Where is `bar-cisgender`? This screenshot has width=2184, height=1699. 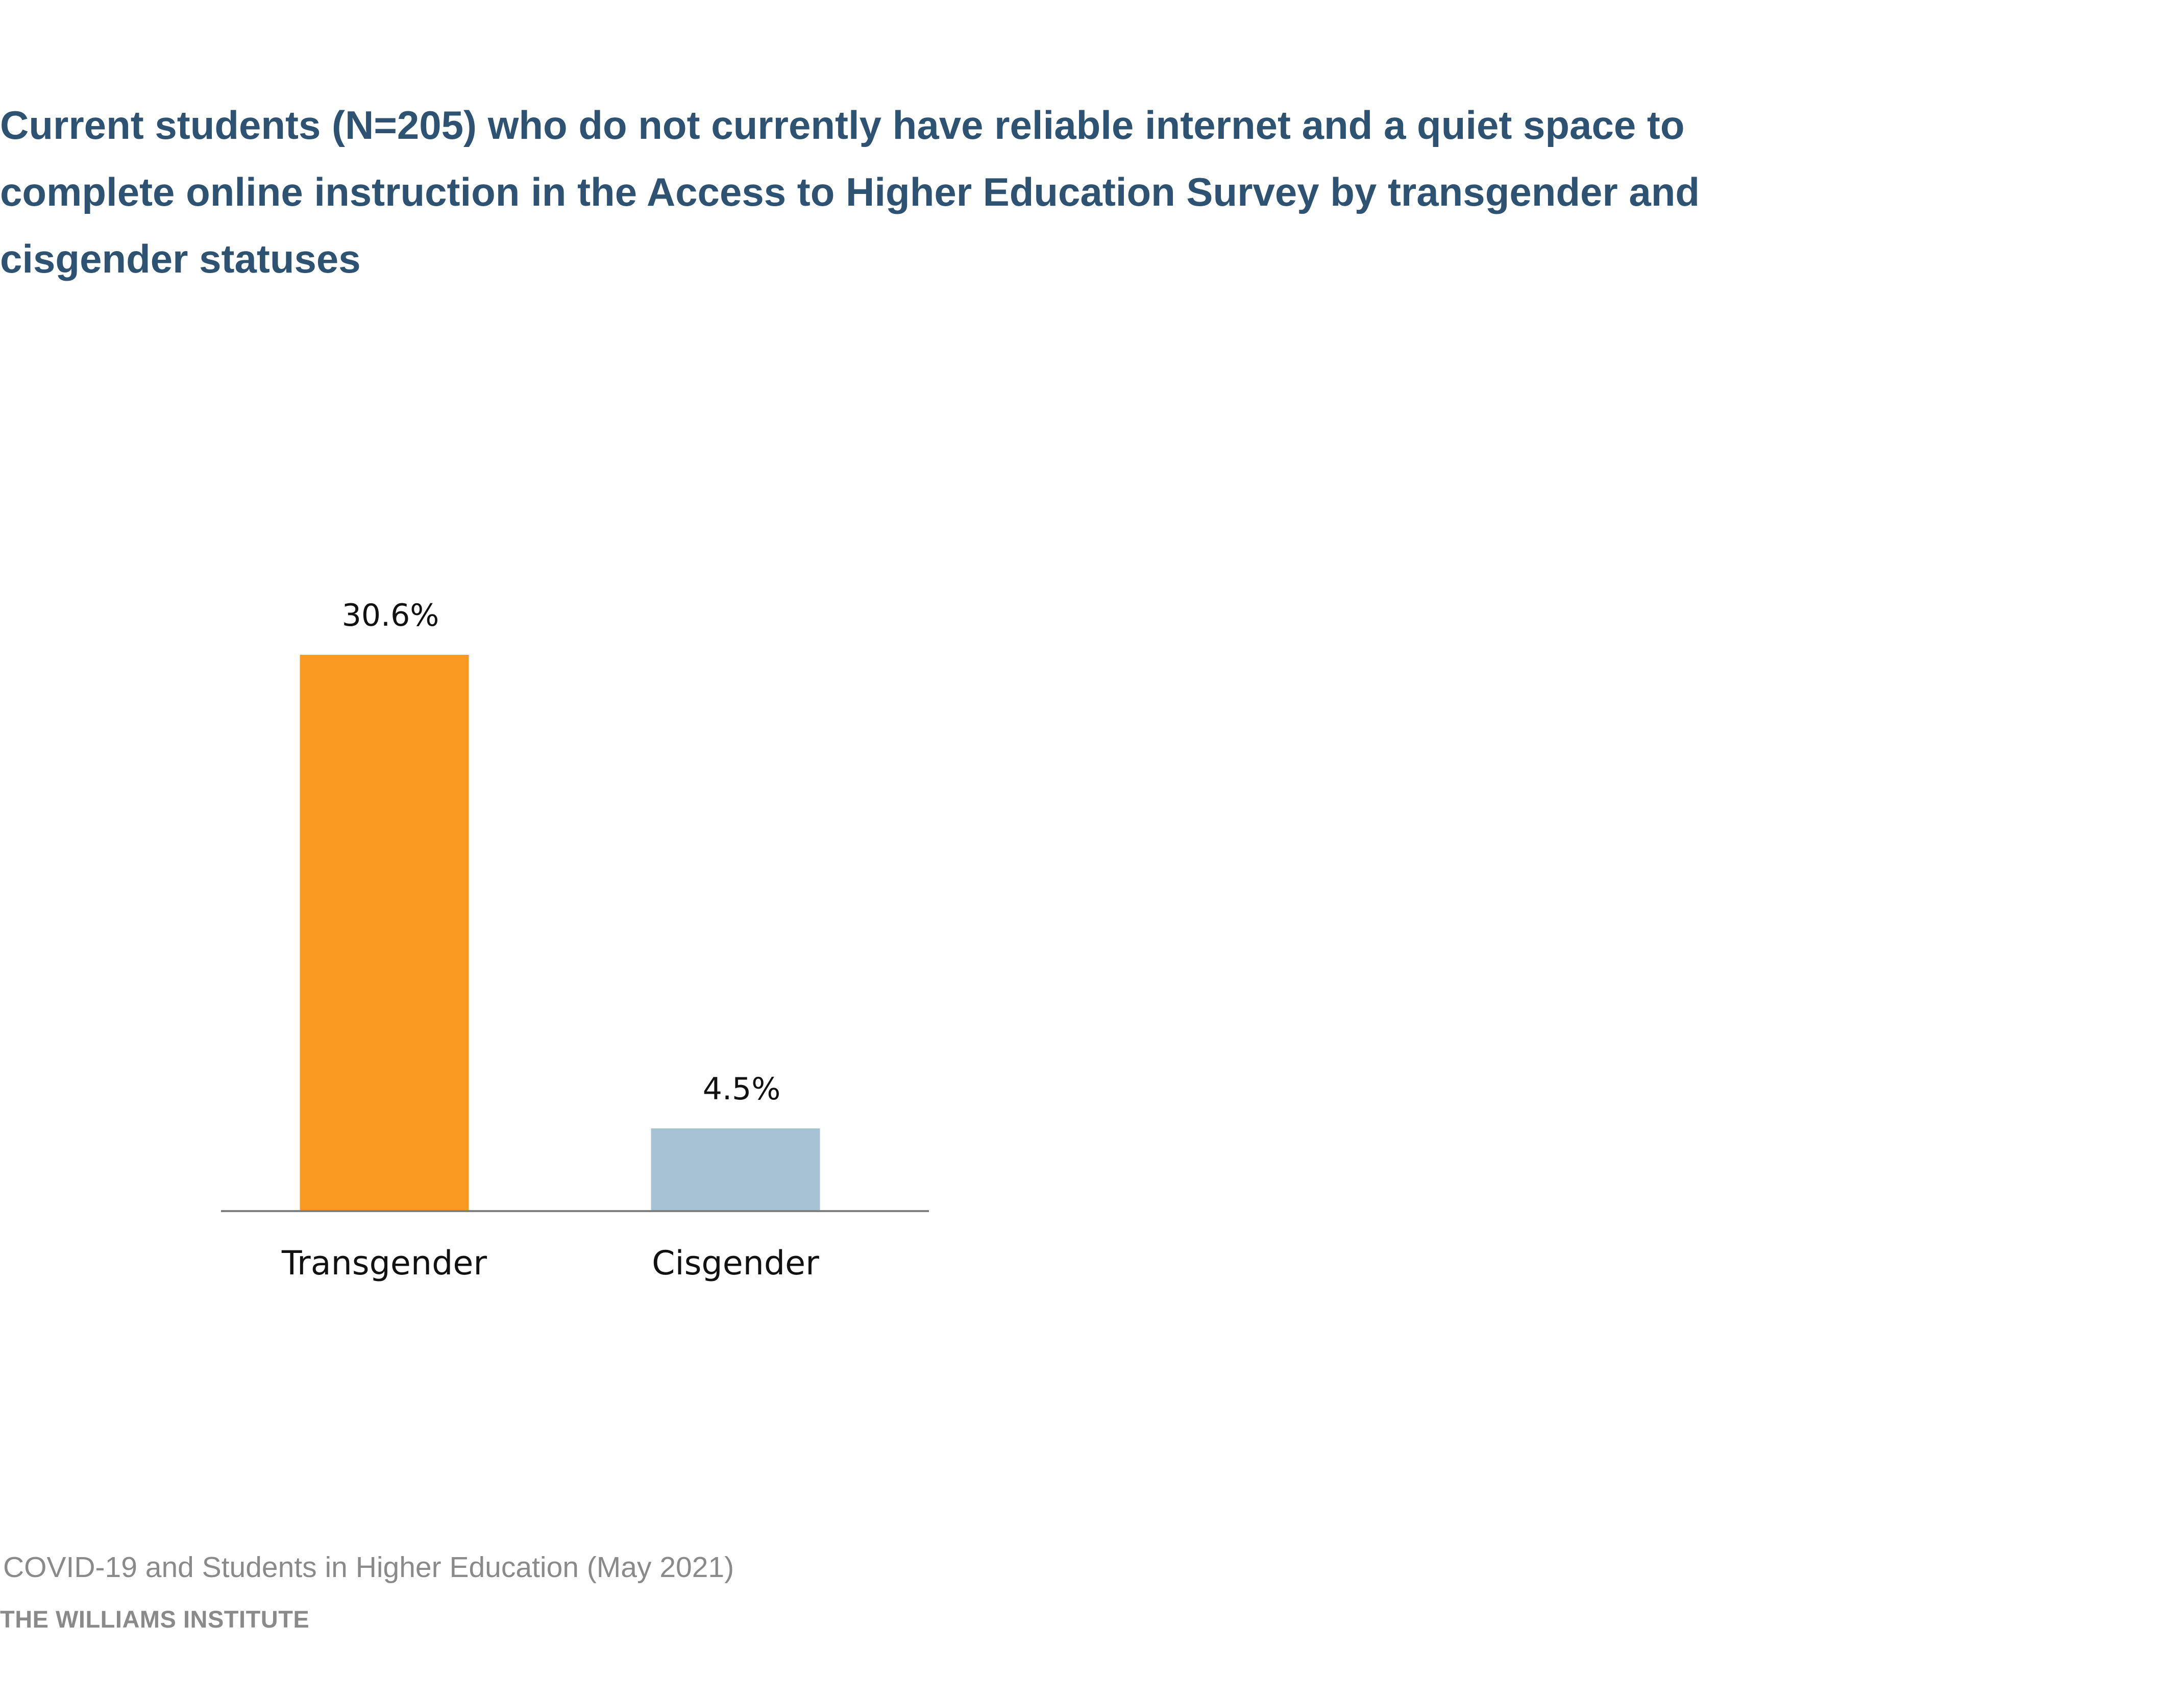
bar-cisgender is located at coordinates (735, 1169).